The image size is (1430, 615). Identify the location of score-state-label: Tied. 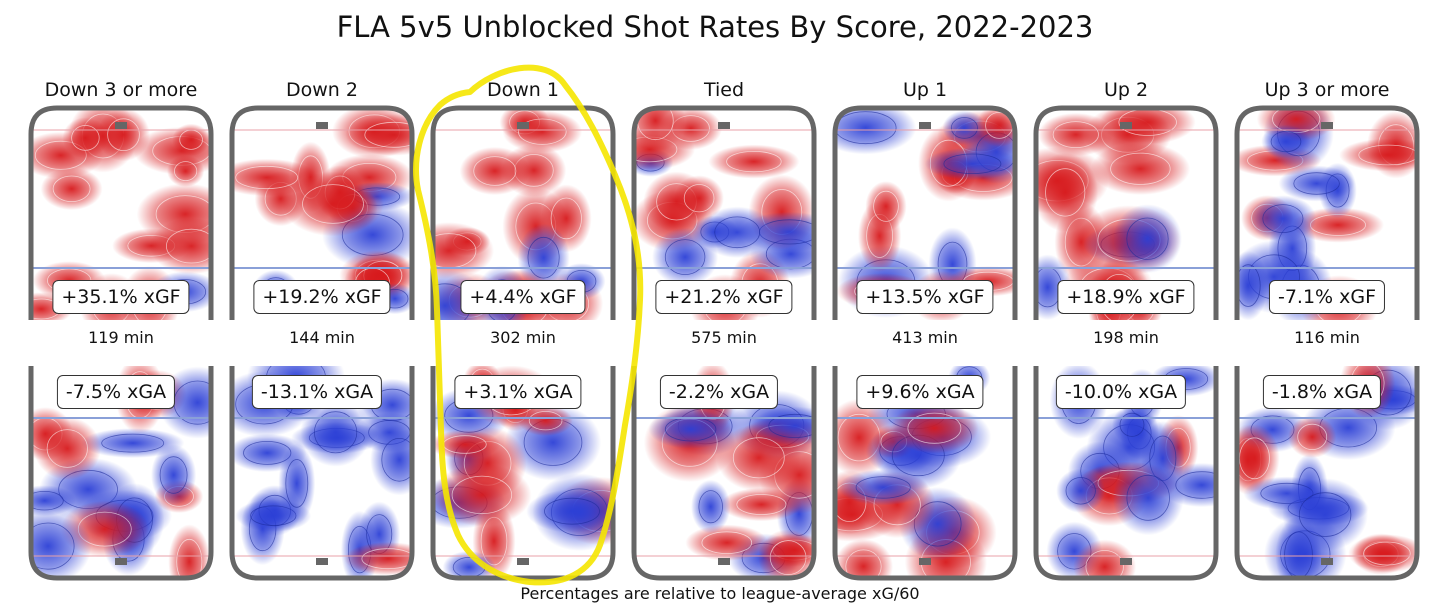
(724, 90).